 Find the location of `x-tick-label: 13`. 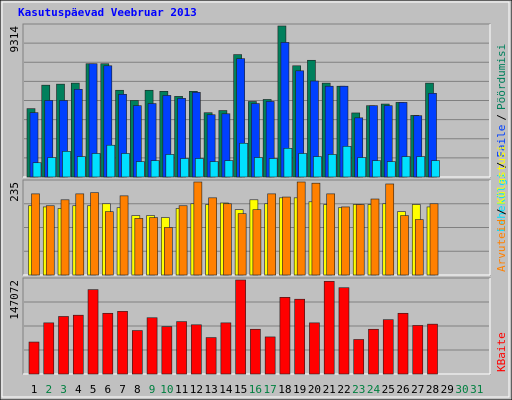

x-tick-label: 13 is located at coordinates (210, 389).